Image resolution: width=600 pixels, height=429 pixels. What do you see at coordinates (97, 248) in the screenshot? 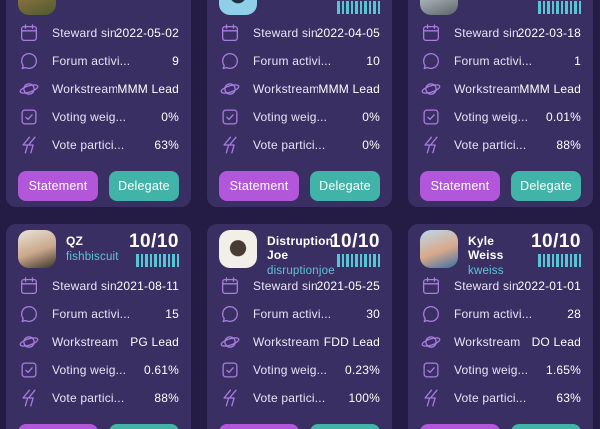
I see `identity: QZ fishbiscuit` at bounding box center [97, 248].